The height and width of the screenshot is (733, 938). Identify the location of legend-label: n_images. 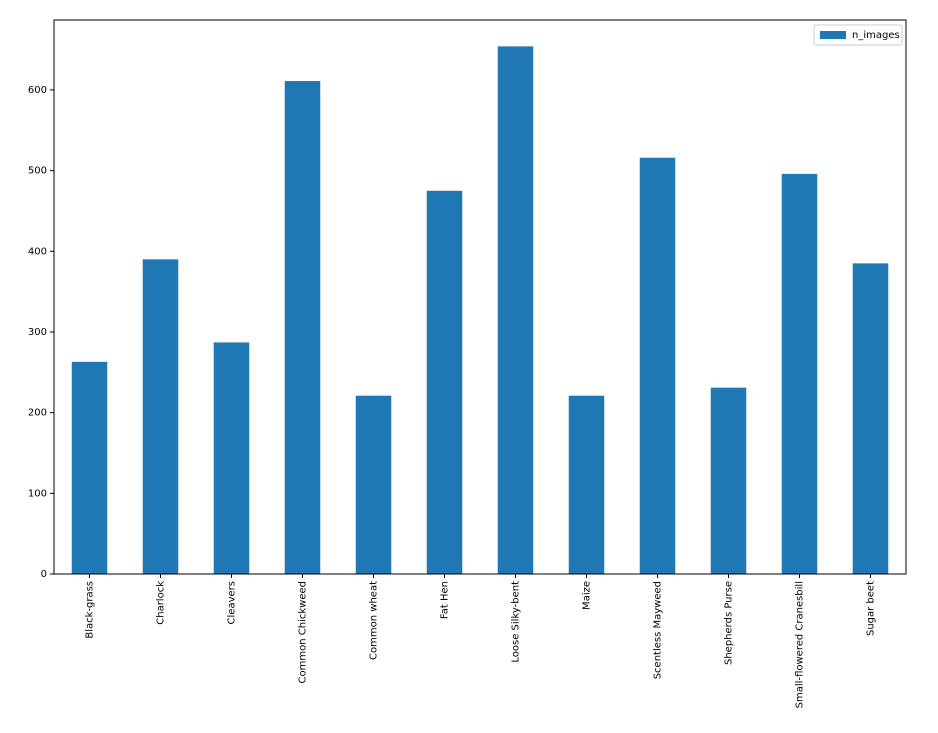
(876, 35).